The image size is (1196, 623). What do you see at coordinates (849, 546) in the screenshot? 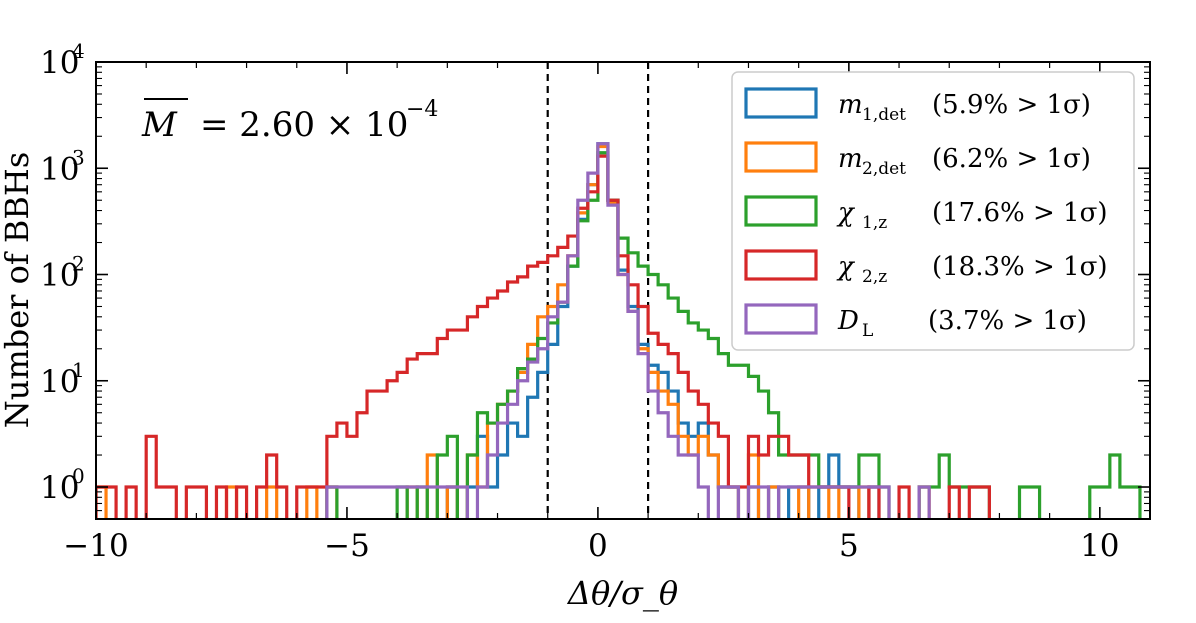
I see `x-tick-label: 5` at bounding box center [849, 546].